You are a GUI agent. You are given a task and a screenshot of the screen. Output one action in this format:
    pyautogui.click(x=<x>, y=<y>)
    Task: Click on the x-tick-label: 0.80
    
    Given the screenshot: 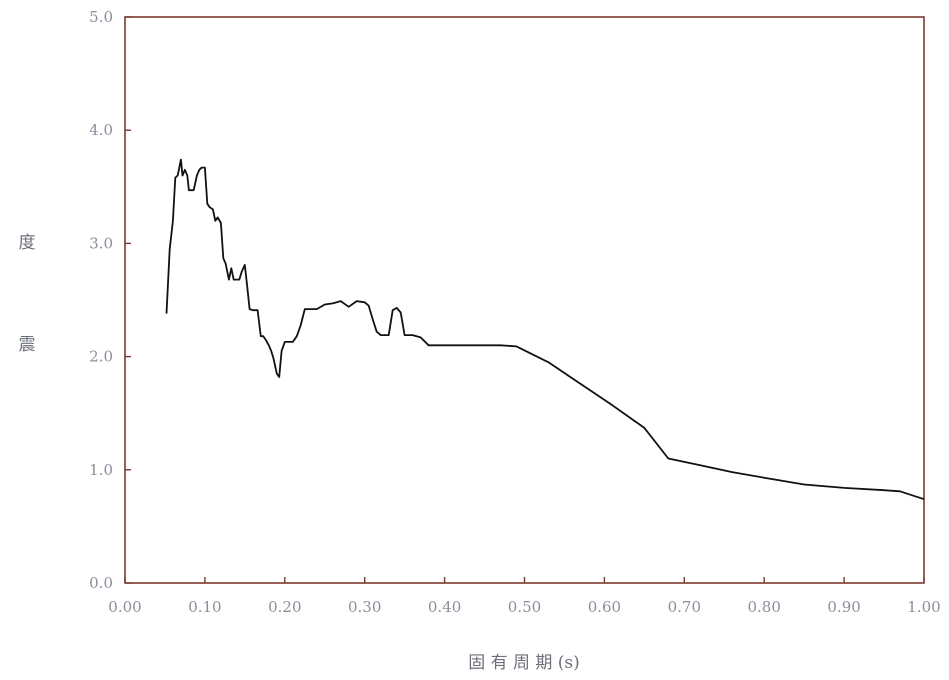 What is the action you would take?
    pyautogui.click(x=763, y=607)
    